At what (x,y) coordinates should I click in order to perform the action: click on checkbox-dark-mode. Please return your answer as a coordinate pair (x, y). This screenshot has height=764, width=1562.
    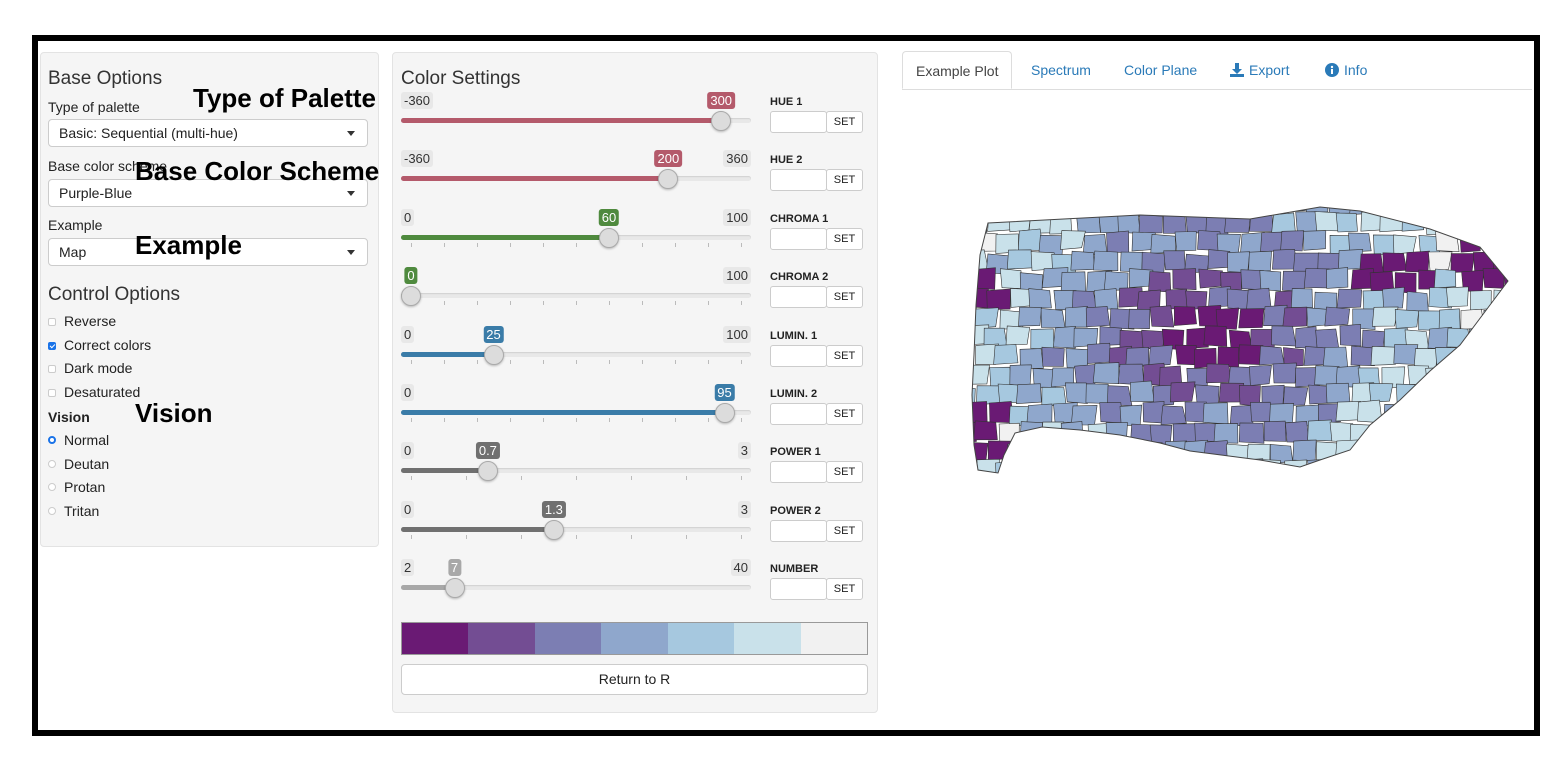
    Looking at the image, I should click on (52, 369).